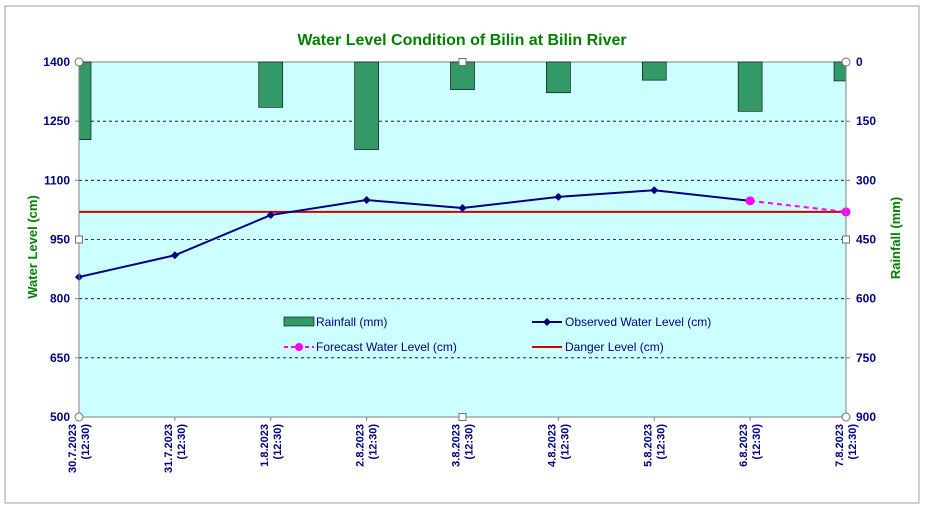 This screenshot has width=929, height=516. I want to click on x-tick-label: 3.8.2023(12:30), so click(463, 445).